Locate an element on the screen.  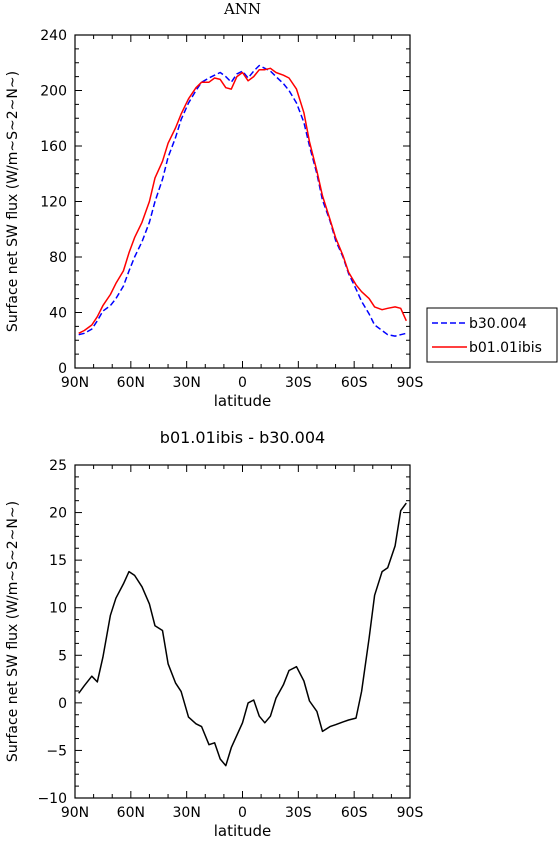
y-tick-label: 200 is located at coordinates (53, 92).